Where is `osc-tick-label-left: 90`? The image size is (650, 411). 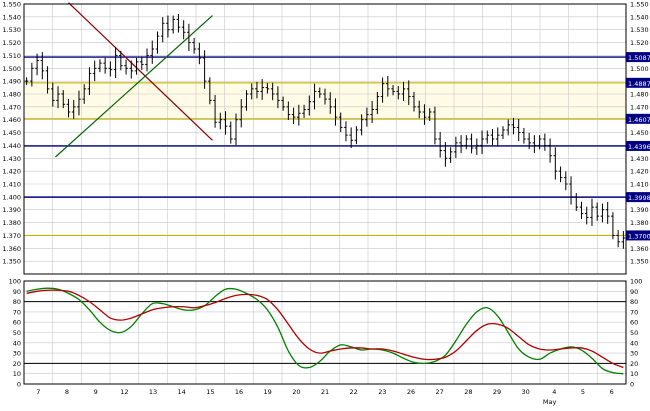 osc-tick-label-left: 90 is located at coordinates (17, 292).